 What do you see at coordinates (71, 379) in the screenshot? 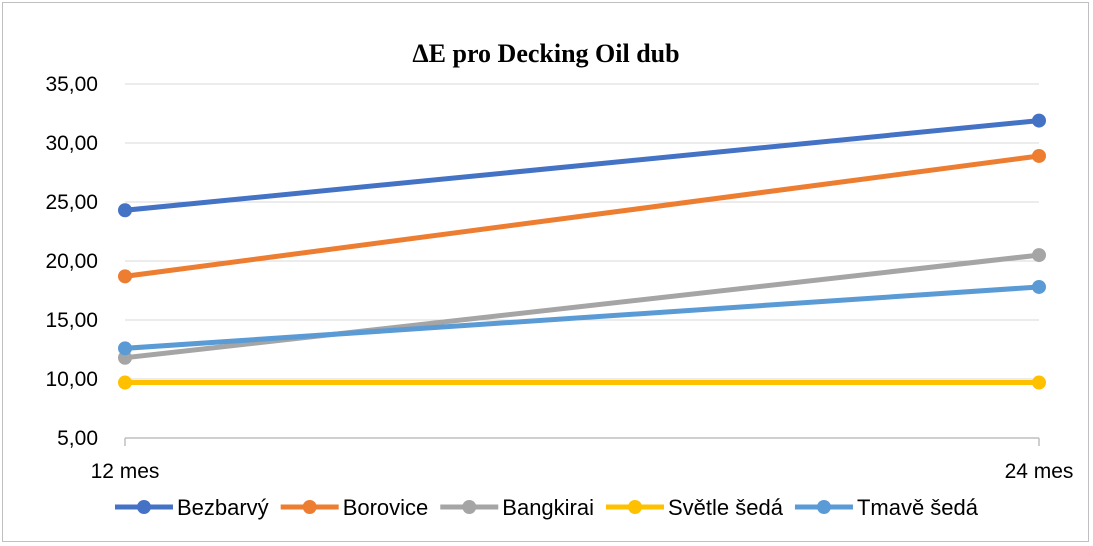
I see `y-tick-label: 10,00` at bounding box center [71, 379].